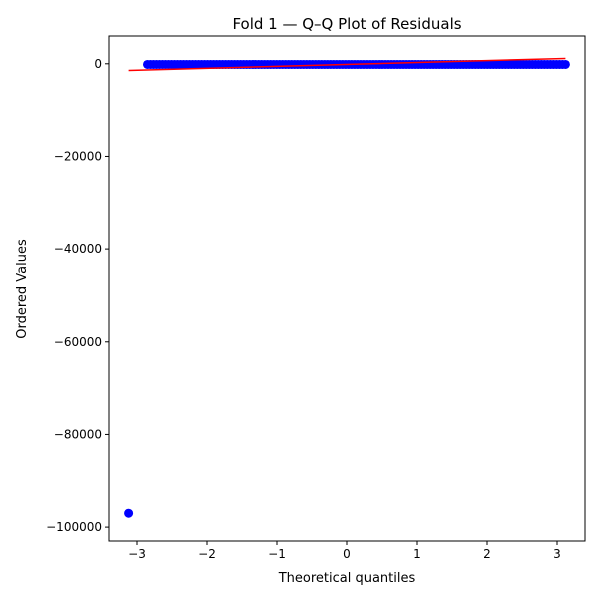  What do you see at coordinates (74, 527) in the screenshot?
I see `y-tick-label: −100000` at bounding box center [74, 527].